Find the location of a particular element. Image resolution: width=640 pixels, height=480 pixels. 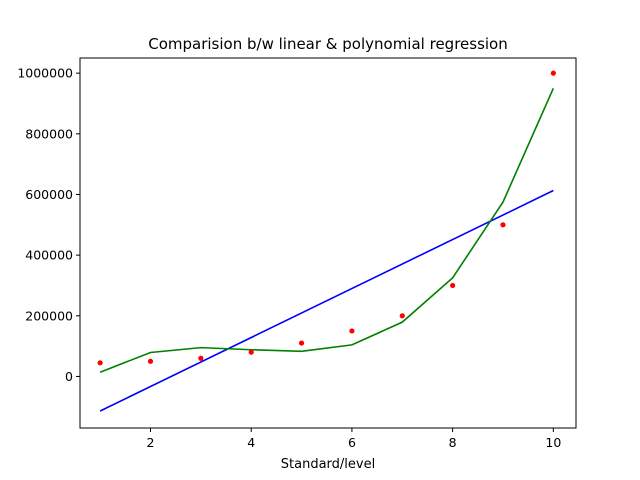

y-tick-label: 1000000 is located at coordinates (45, 73).